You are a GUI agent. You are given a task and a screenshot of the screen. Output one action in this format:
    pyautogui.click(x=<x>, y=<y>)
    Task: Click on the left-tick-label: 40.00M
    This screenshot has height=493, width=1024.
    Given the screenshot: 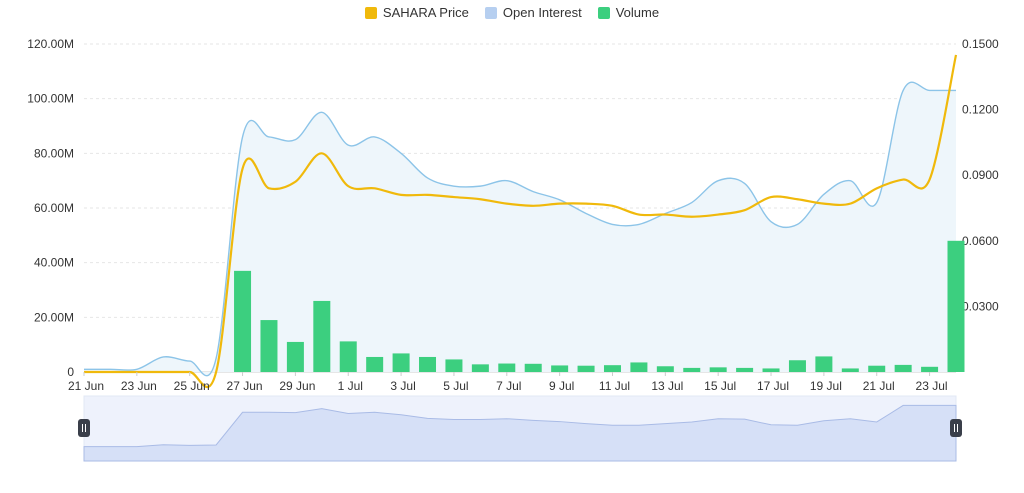 What is the action you would take?
    pyautogui.click(x=54, y=263)
    